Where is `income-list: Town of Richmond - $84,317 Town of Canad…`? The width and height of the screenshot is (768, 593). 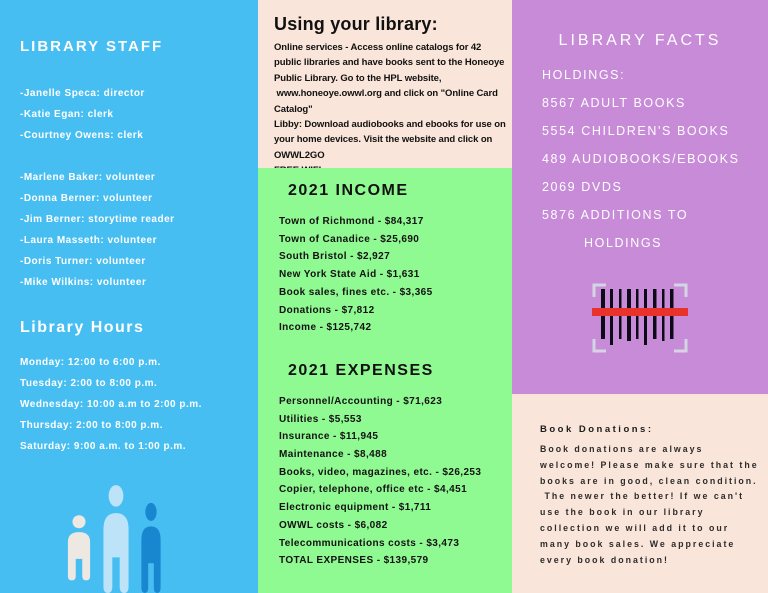 income-list: Town of Richmond - $84,317 Town of Canad… is located at coordinates (395, 275).